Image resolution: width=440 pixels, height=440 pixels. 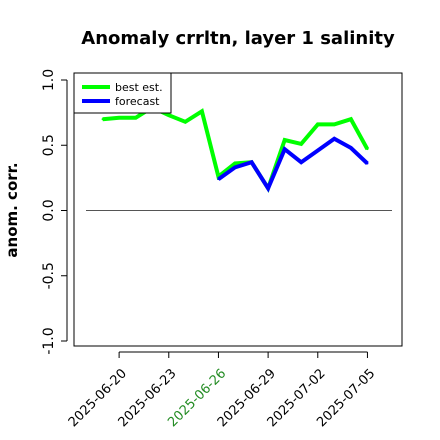 I want to click on legend-box, so click(x=122, y=93).